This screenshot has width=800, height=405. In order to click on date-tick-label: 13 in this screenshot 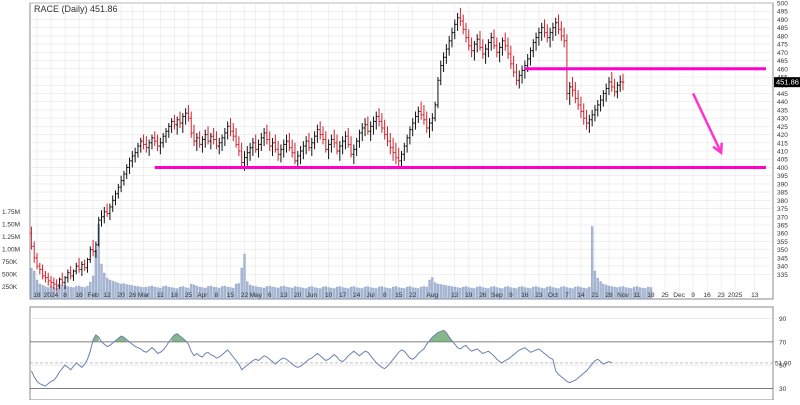, I will do `click(755, 295)`.